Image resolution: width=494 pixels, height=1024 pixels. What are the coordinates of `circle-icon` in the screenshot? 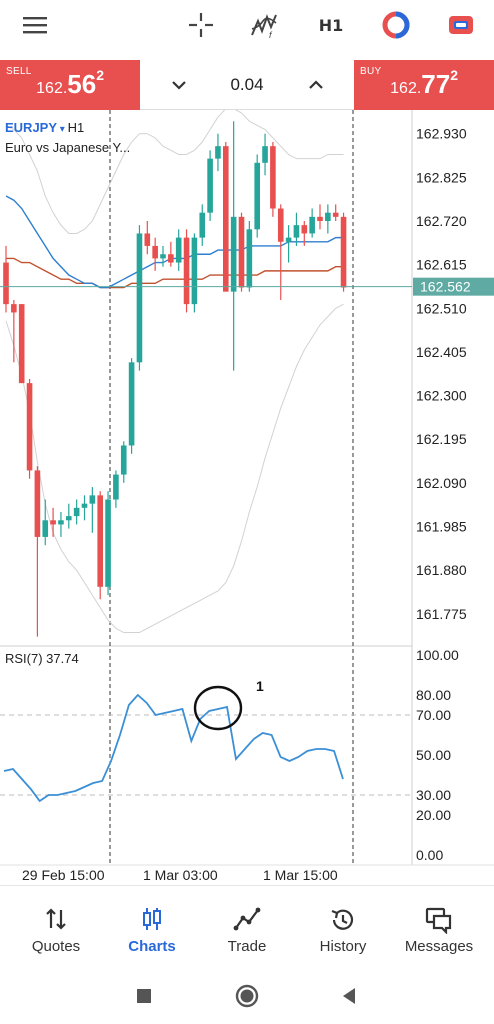 It's located at (247, 996).